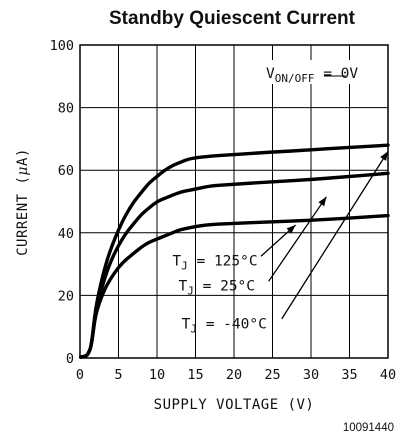 Image resolution: width=402 pixels, height=438 pixels. I want to click on condition-label-bg, so click(321, 72).